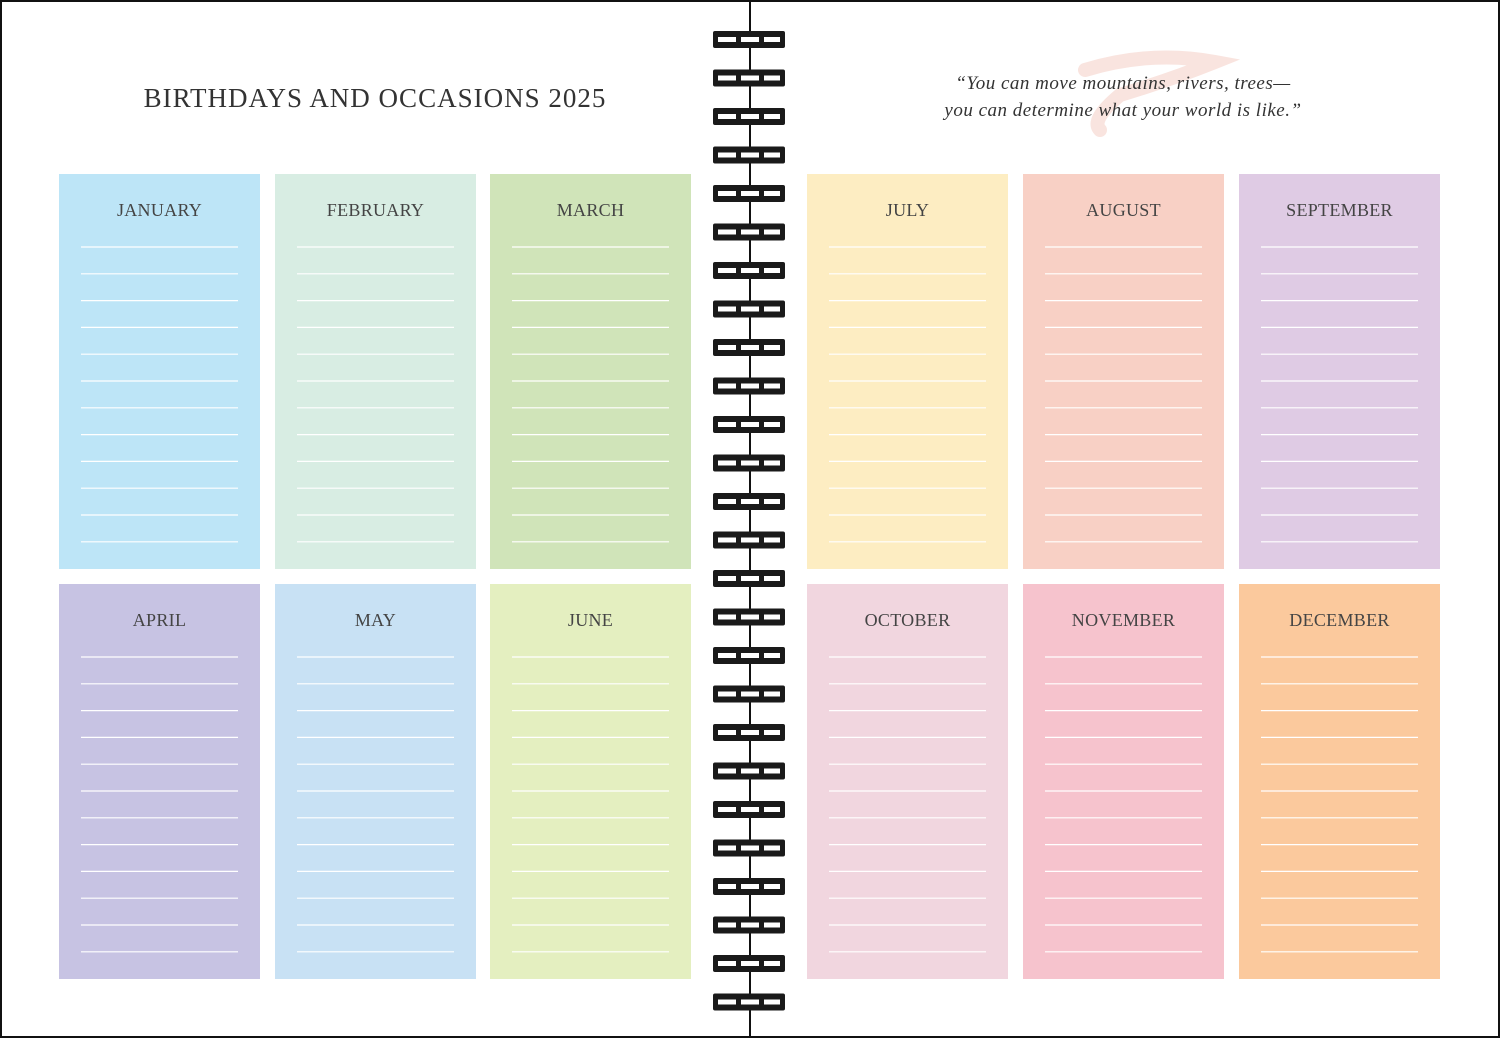 This screenshot has width=1500, height=1040. I want to click on page-title: BIRTHDAYS AND OCCASIONS 2025, so click(375, 98).